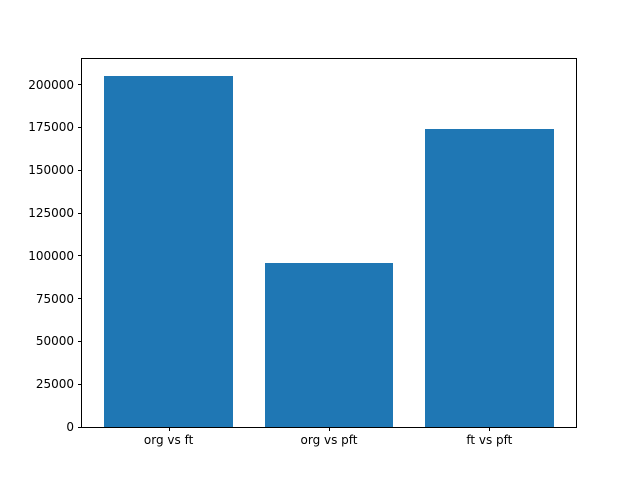 The image size is (640, 480). Describe the element at coordinates (54, 298) in the screenshot. I see `y-tick-label: 75000` at that location.